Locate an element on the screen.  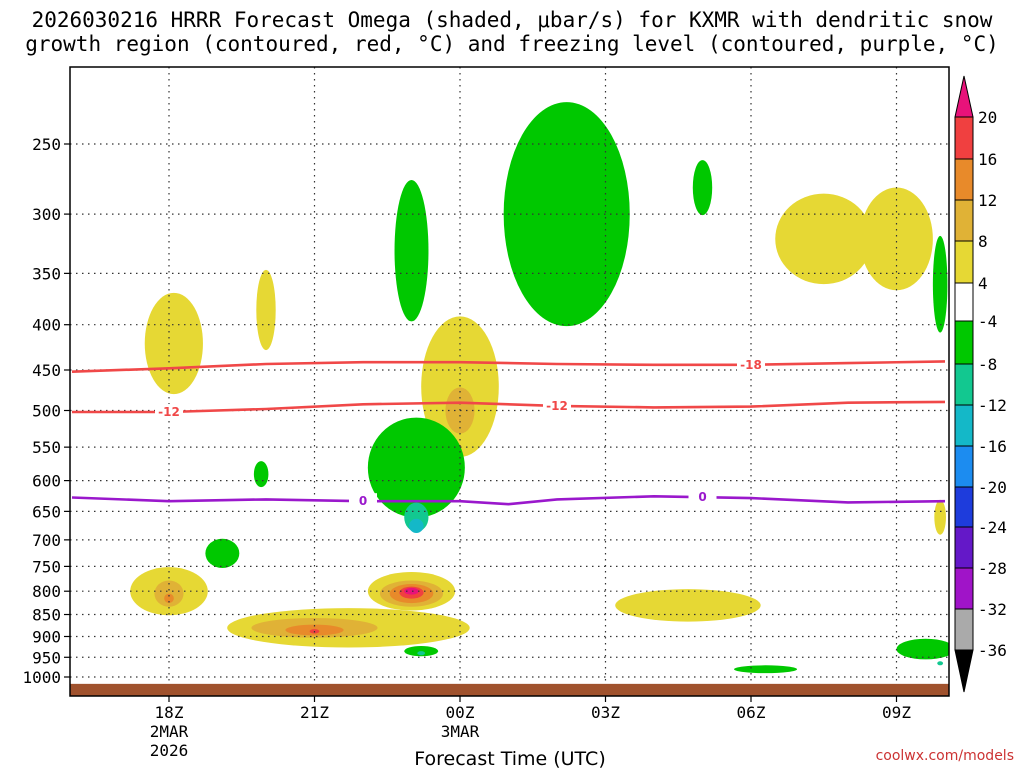
colorbar-label: -8 is located at coordinates (987, 364).